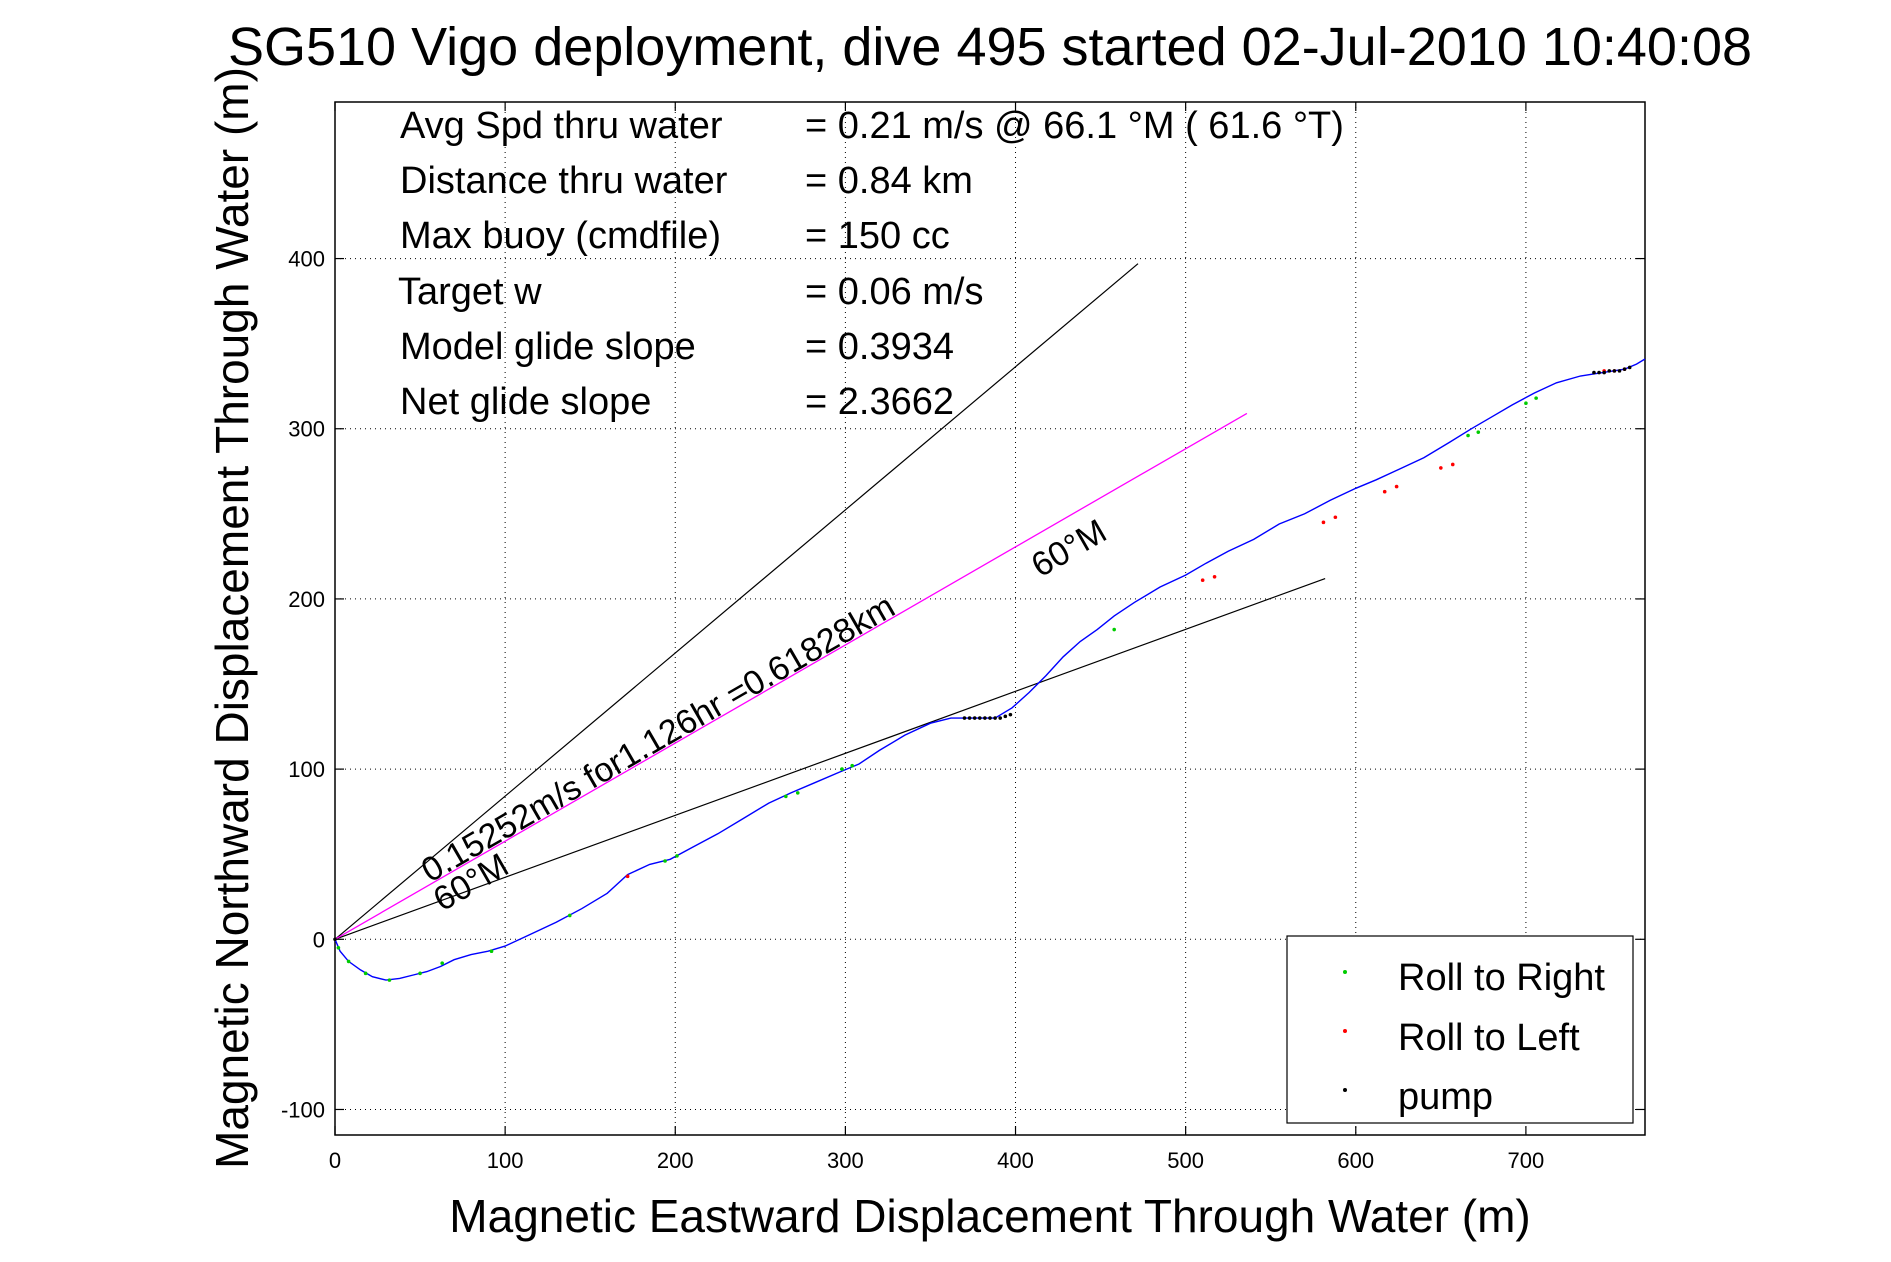 The height and width of the screenshot is (1262, 1891). Describe the element at coordinates (1074, 126) in the screenshot. I see `stat-value-avg-speed: = 0.21 m/s @ 66.1 °M ( 61.6 °T)` at that location.